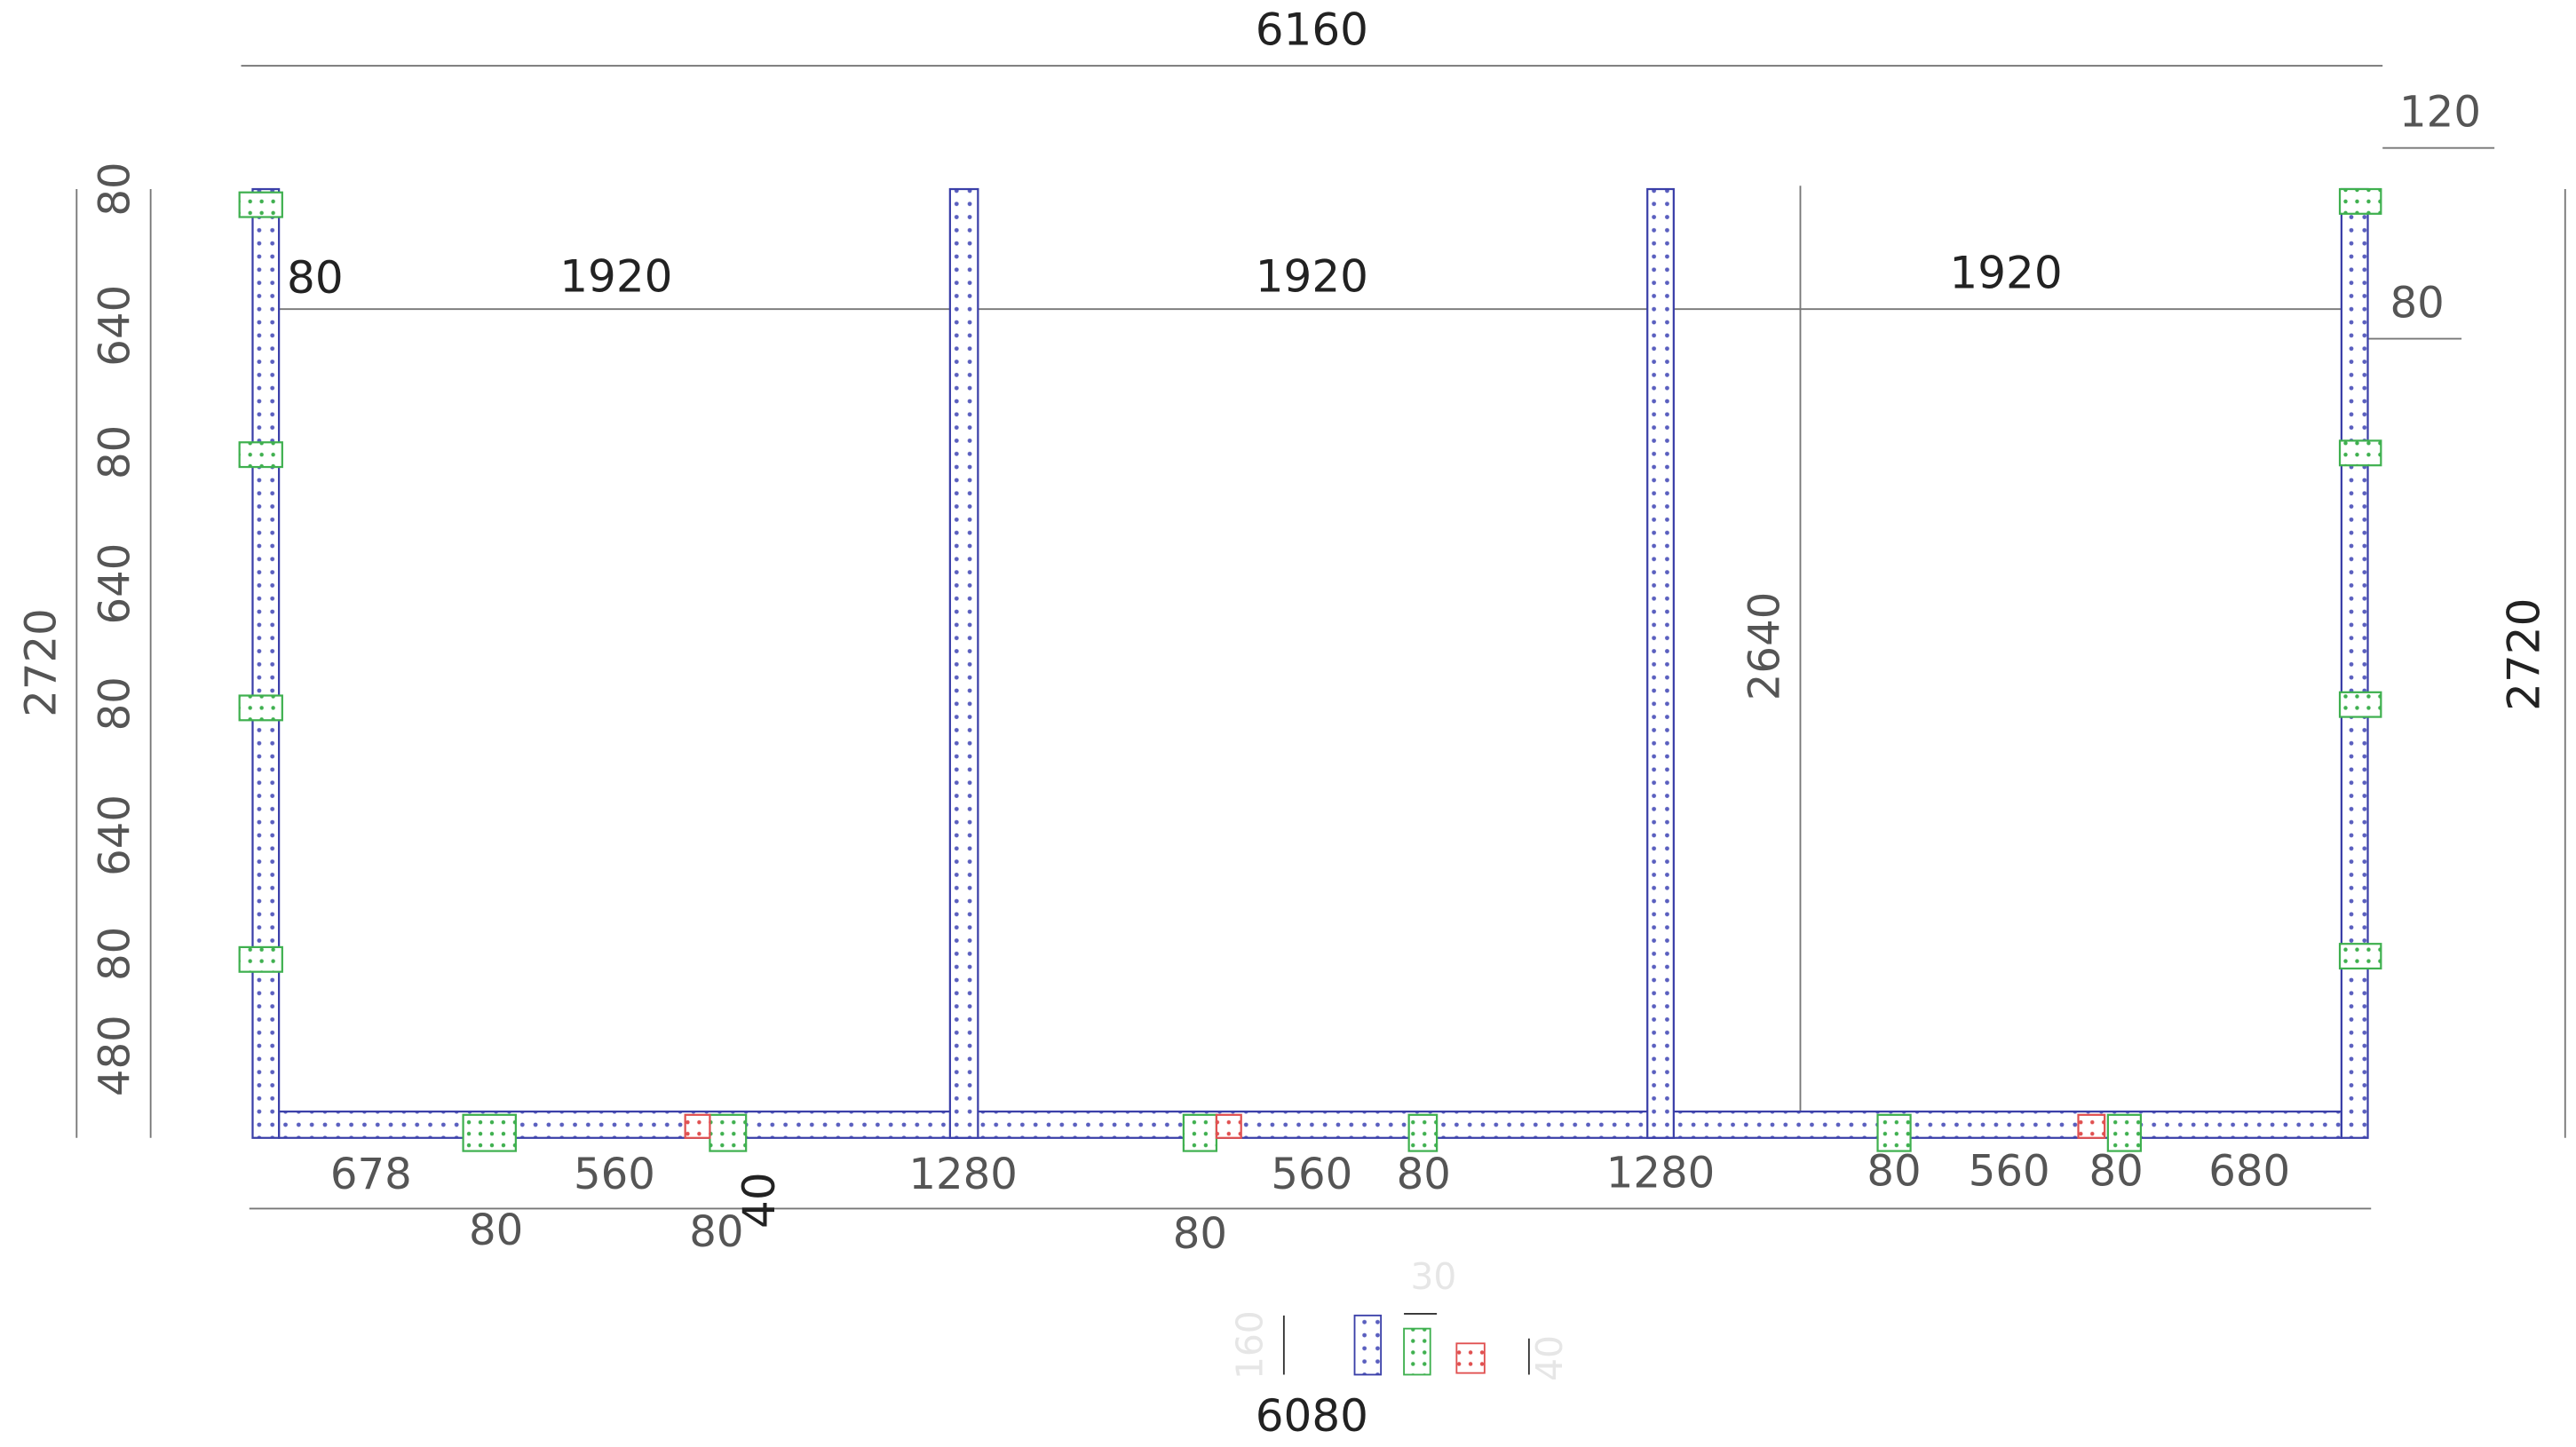 This screenshot has width=2576, height=1447. What do you see at coordinates (1251, 1345) in the screenshot?
I see `legend-label: 160` at bounding box center [1251, 1345].